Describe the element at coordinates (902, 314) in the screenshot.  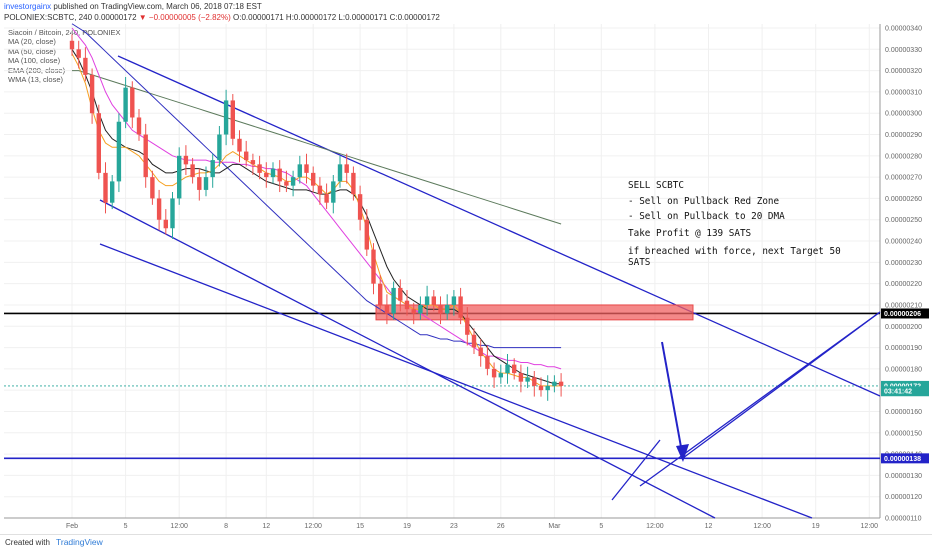
I see `price-badge-label: 0.00000206` at that location.